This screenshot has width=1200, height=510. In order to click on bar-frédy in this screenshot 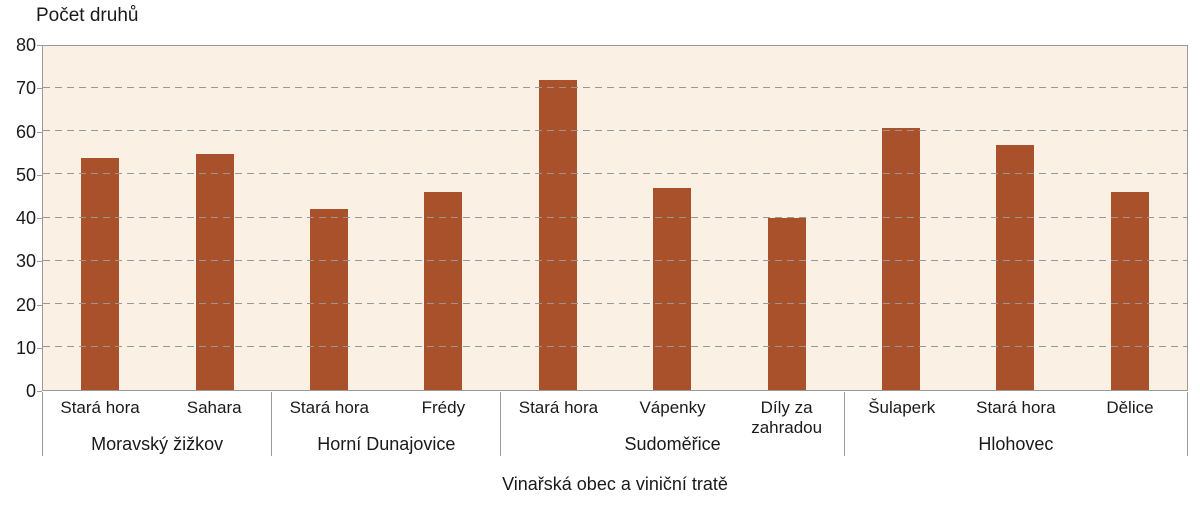, I will do `click(443, 291)`.